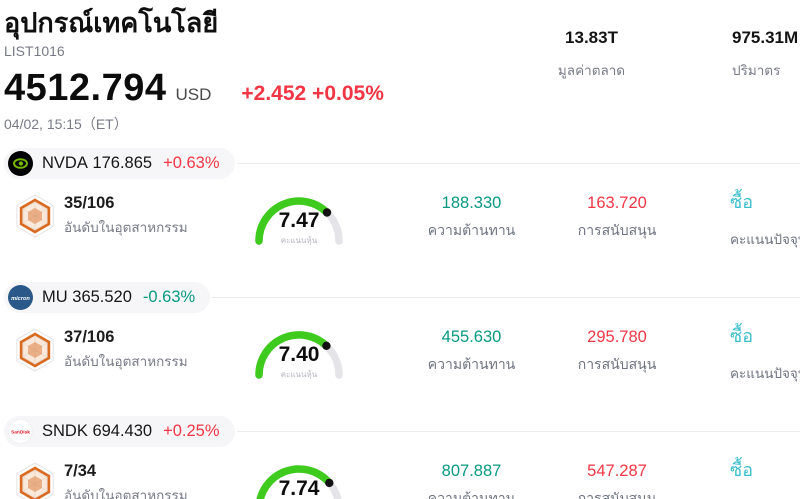  I want to click on index-price: 4512.794, so click(85, 88).